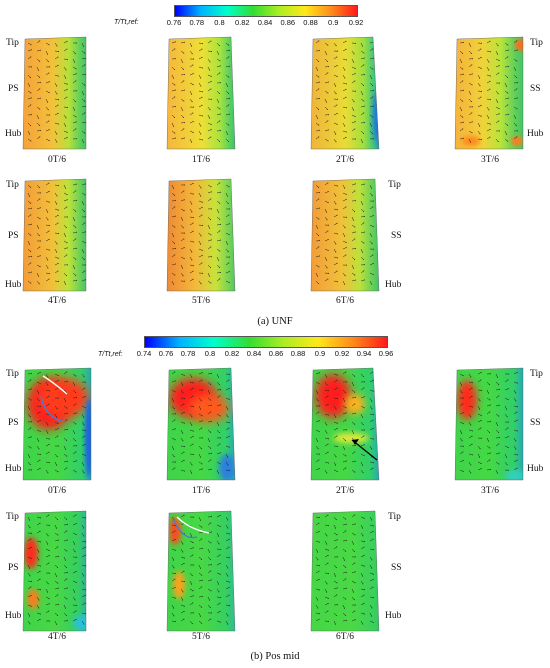 Image resolution: width=550 pixels, height=668 pixels. I want to click on colorbar-tick-label: 0.74, so click(144, 353).